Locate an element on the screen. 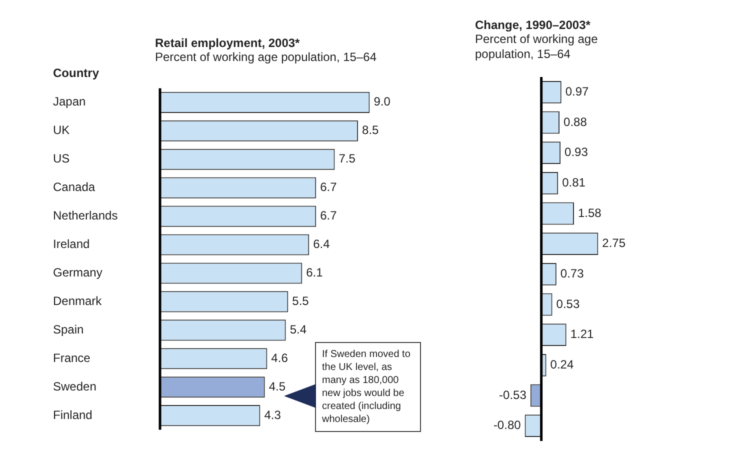 This screenshot has height=461, width=734. data-label: 4.3 is located at coordinates (273, 415).